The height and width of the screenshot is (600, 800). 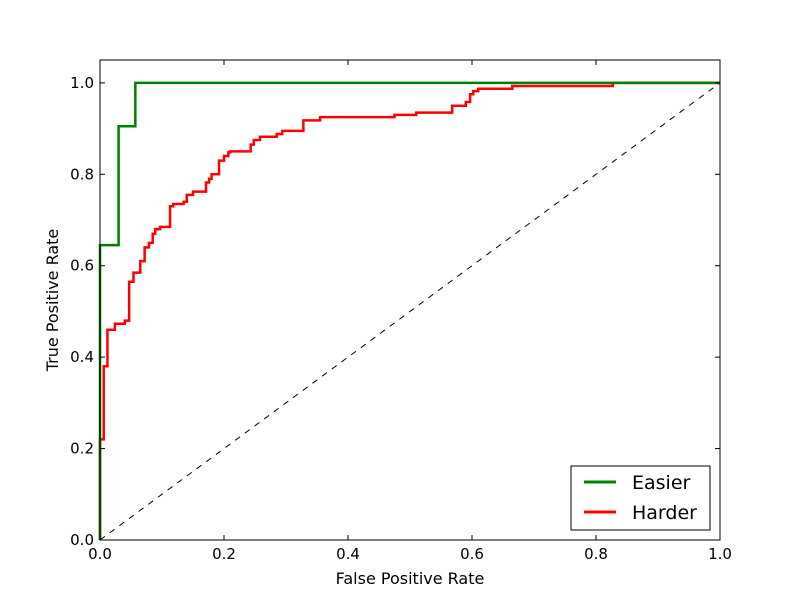 I want to click on y-tick-label: 1.0, so click(x=82, y=83).